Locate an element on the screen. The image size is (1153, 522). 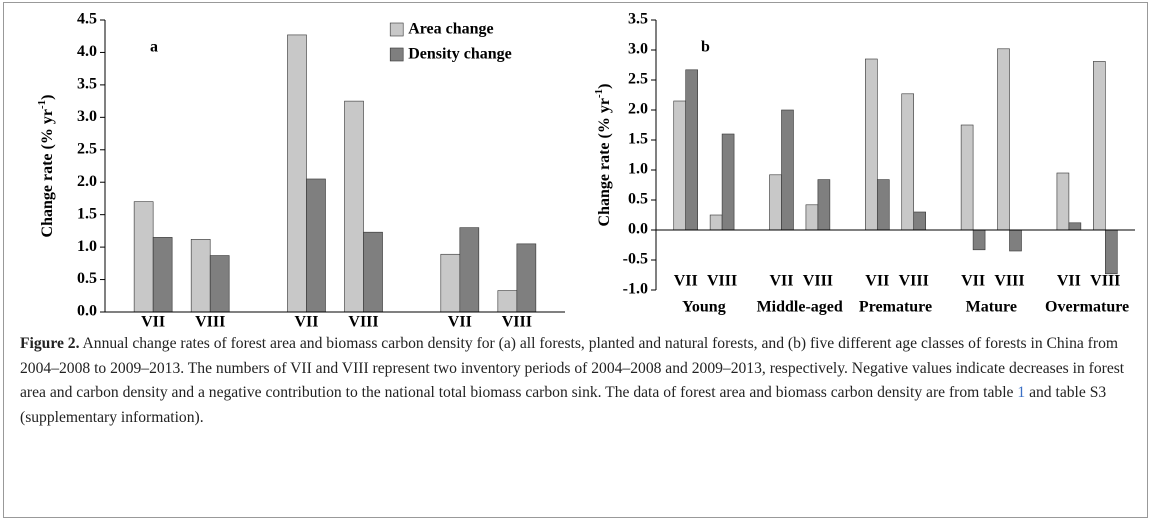
y-tick-label: 4.5 is located at coordinates (87, 19).